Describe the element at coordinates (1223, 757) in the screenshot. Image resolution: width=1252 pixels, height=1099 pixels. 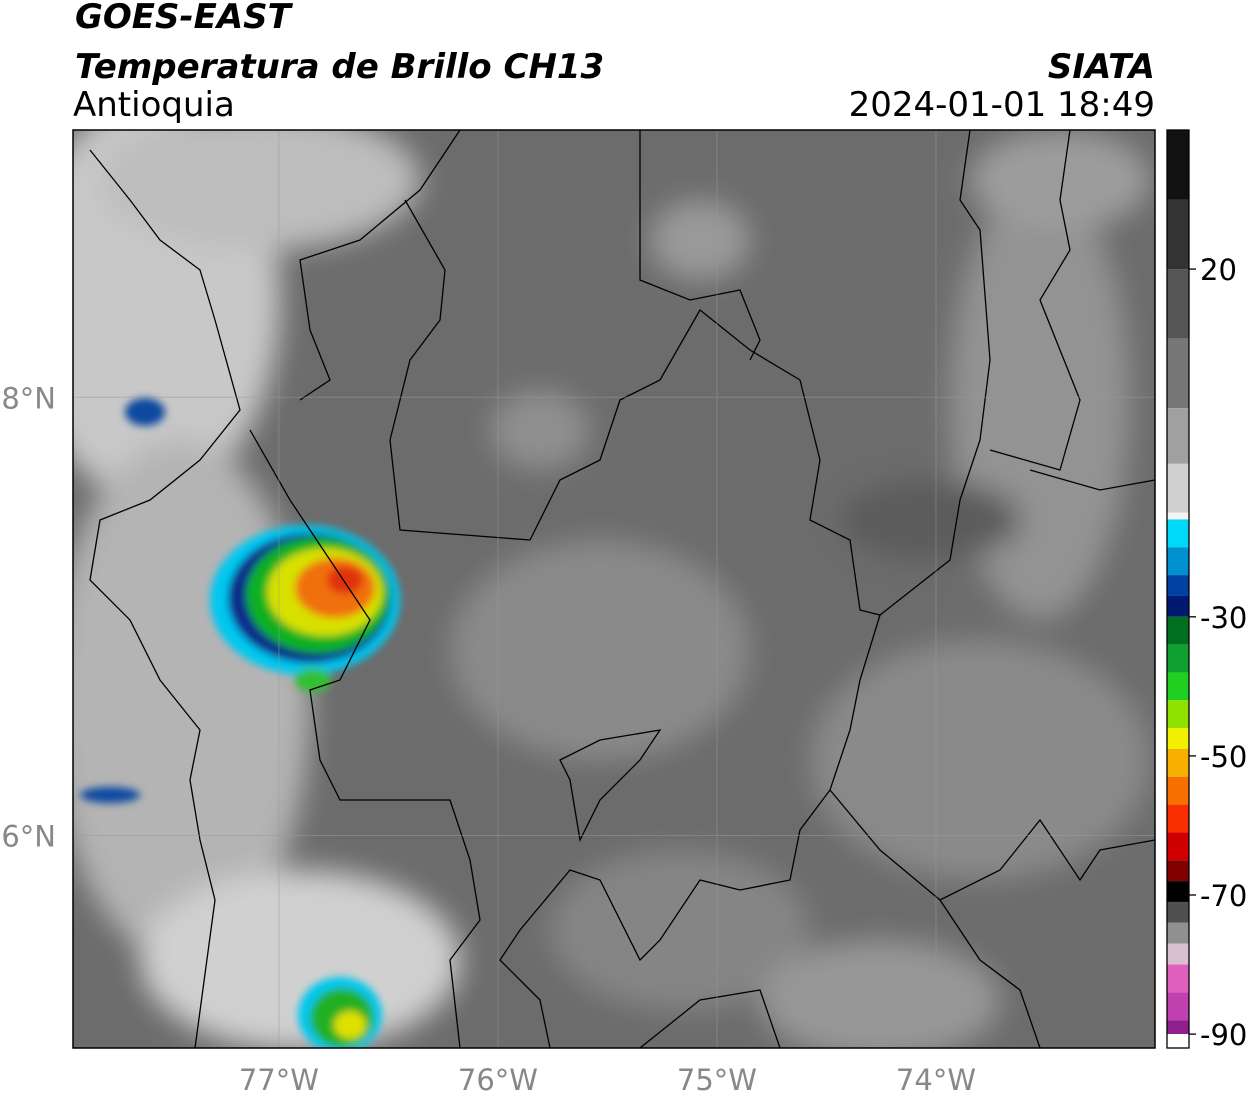
I see `colorbar-tick-label: -50` at that location.